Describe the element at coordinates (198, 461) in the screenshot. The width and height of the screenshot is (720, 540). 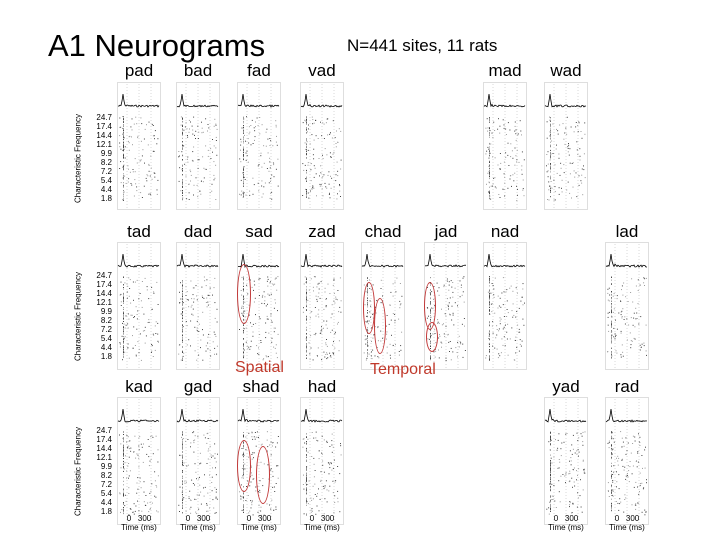
I see `neurogram-panel-gad` at that location.